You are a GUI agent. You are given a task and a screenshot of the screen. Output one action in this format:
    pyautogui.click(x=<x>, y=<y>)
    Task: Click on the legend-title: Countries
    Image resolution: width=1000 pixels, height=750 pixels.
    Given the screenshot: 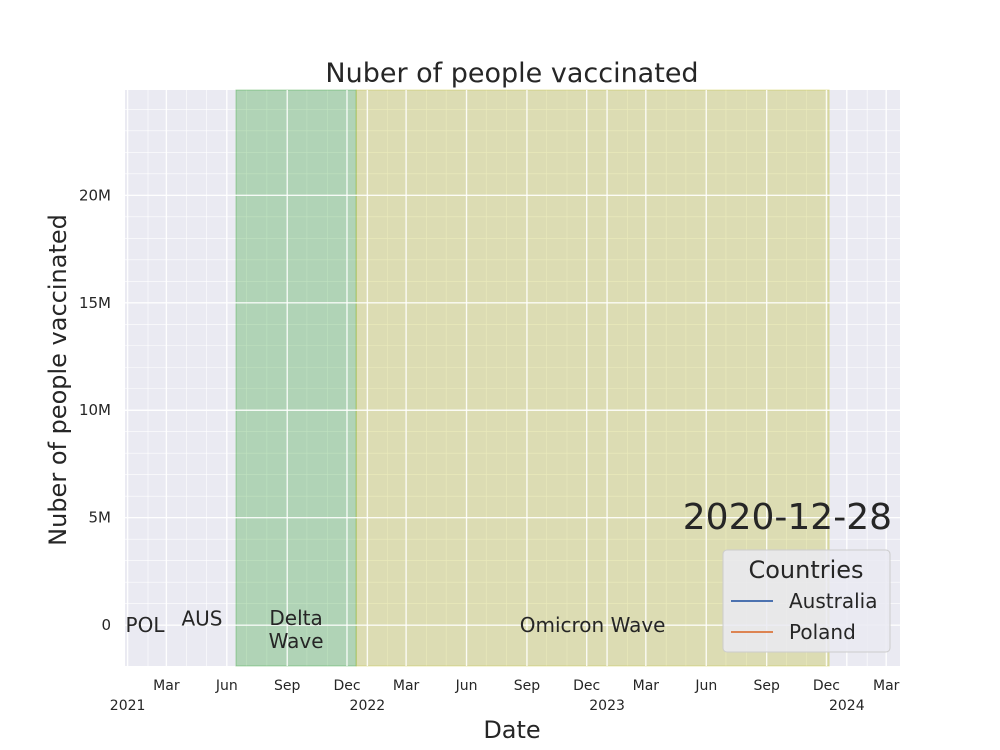 What is the action you would take?
    pyautogui.click(x=805, y=570)
    